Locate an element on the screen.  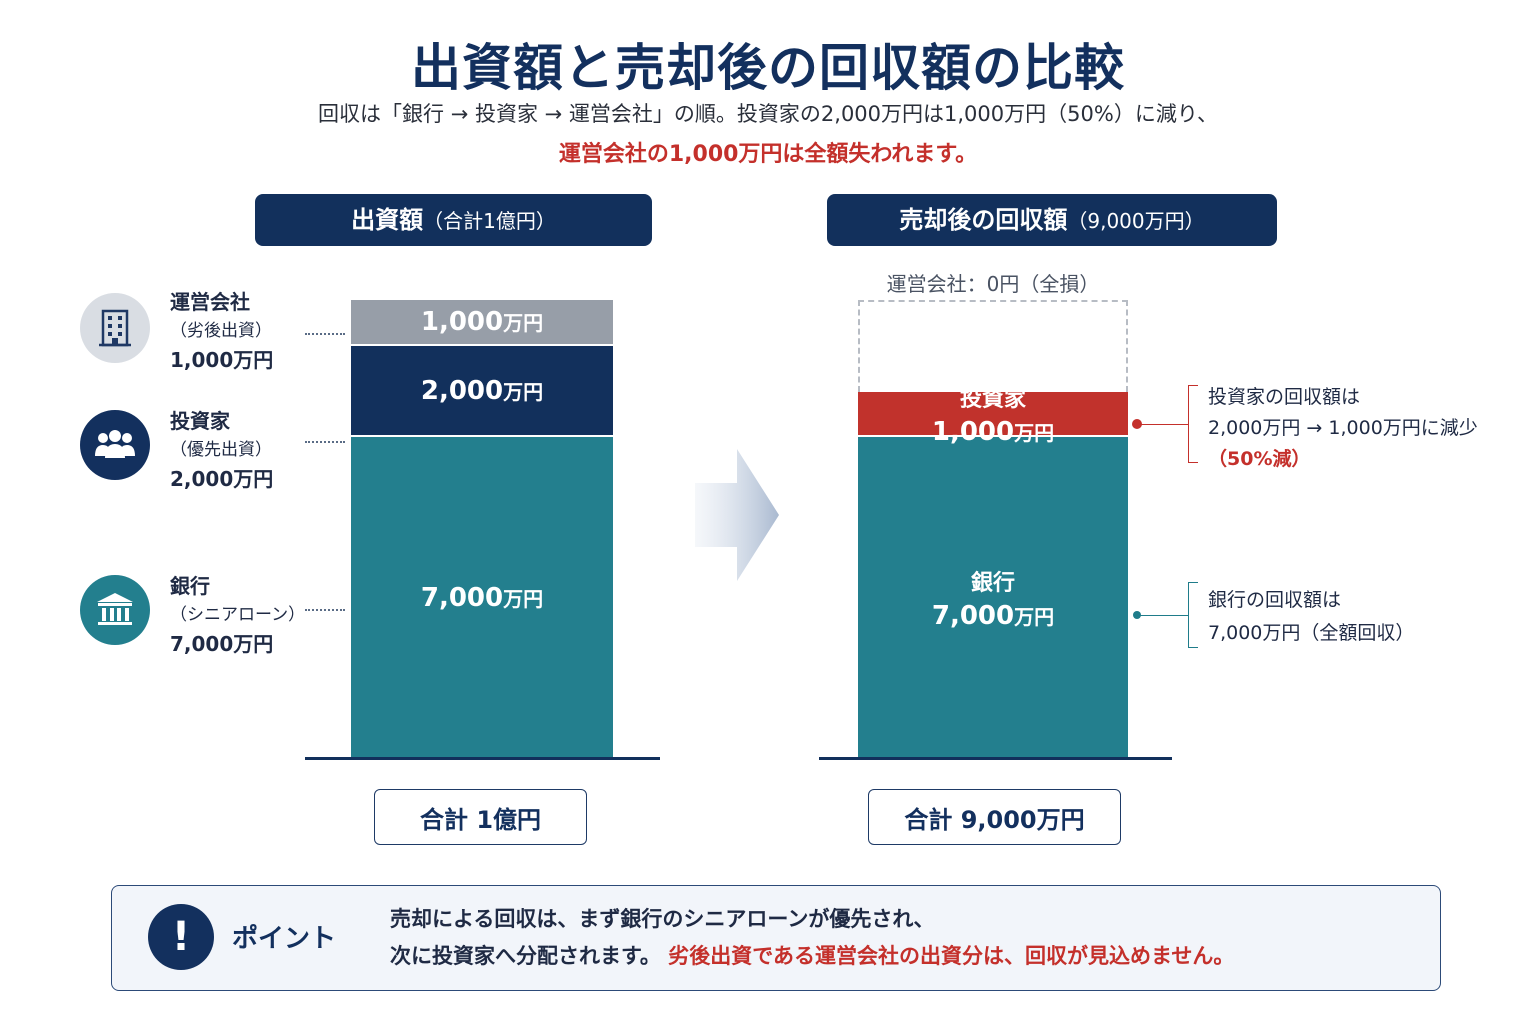
bank-annotation-dot is located at coordinates (1137, 615).